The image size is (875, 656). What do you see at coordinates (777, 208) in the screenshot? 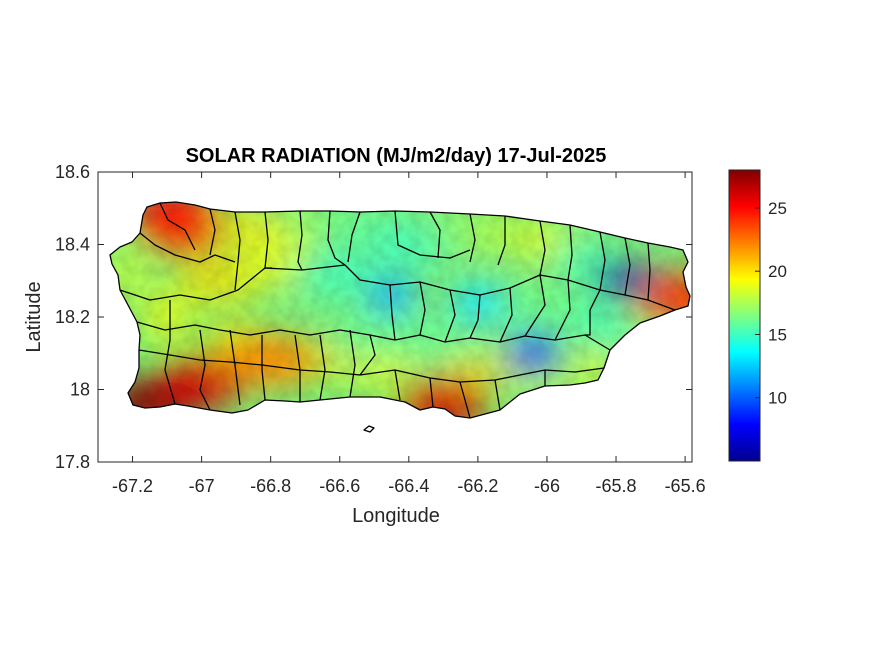
I see `colorbar-tick-label: 25` at bounding box center [777, 208].